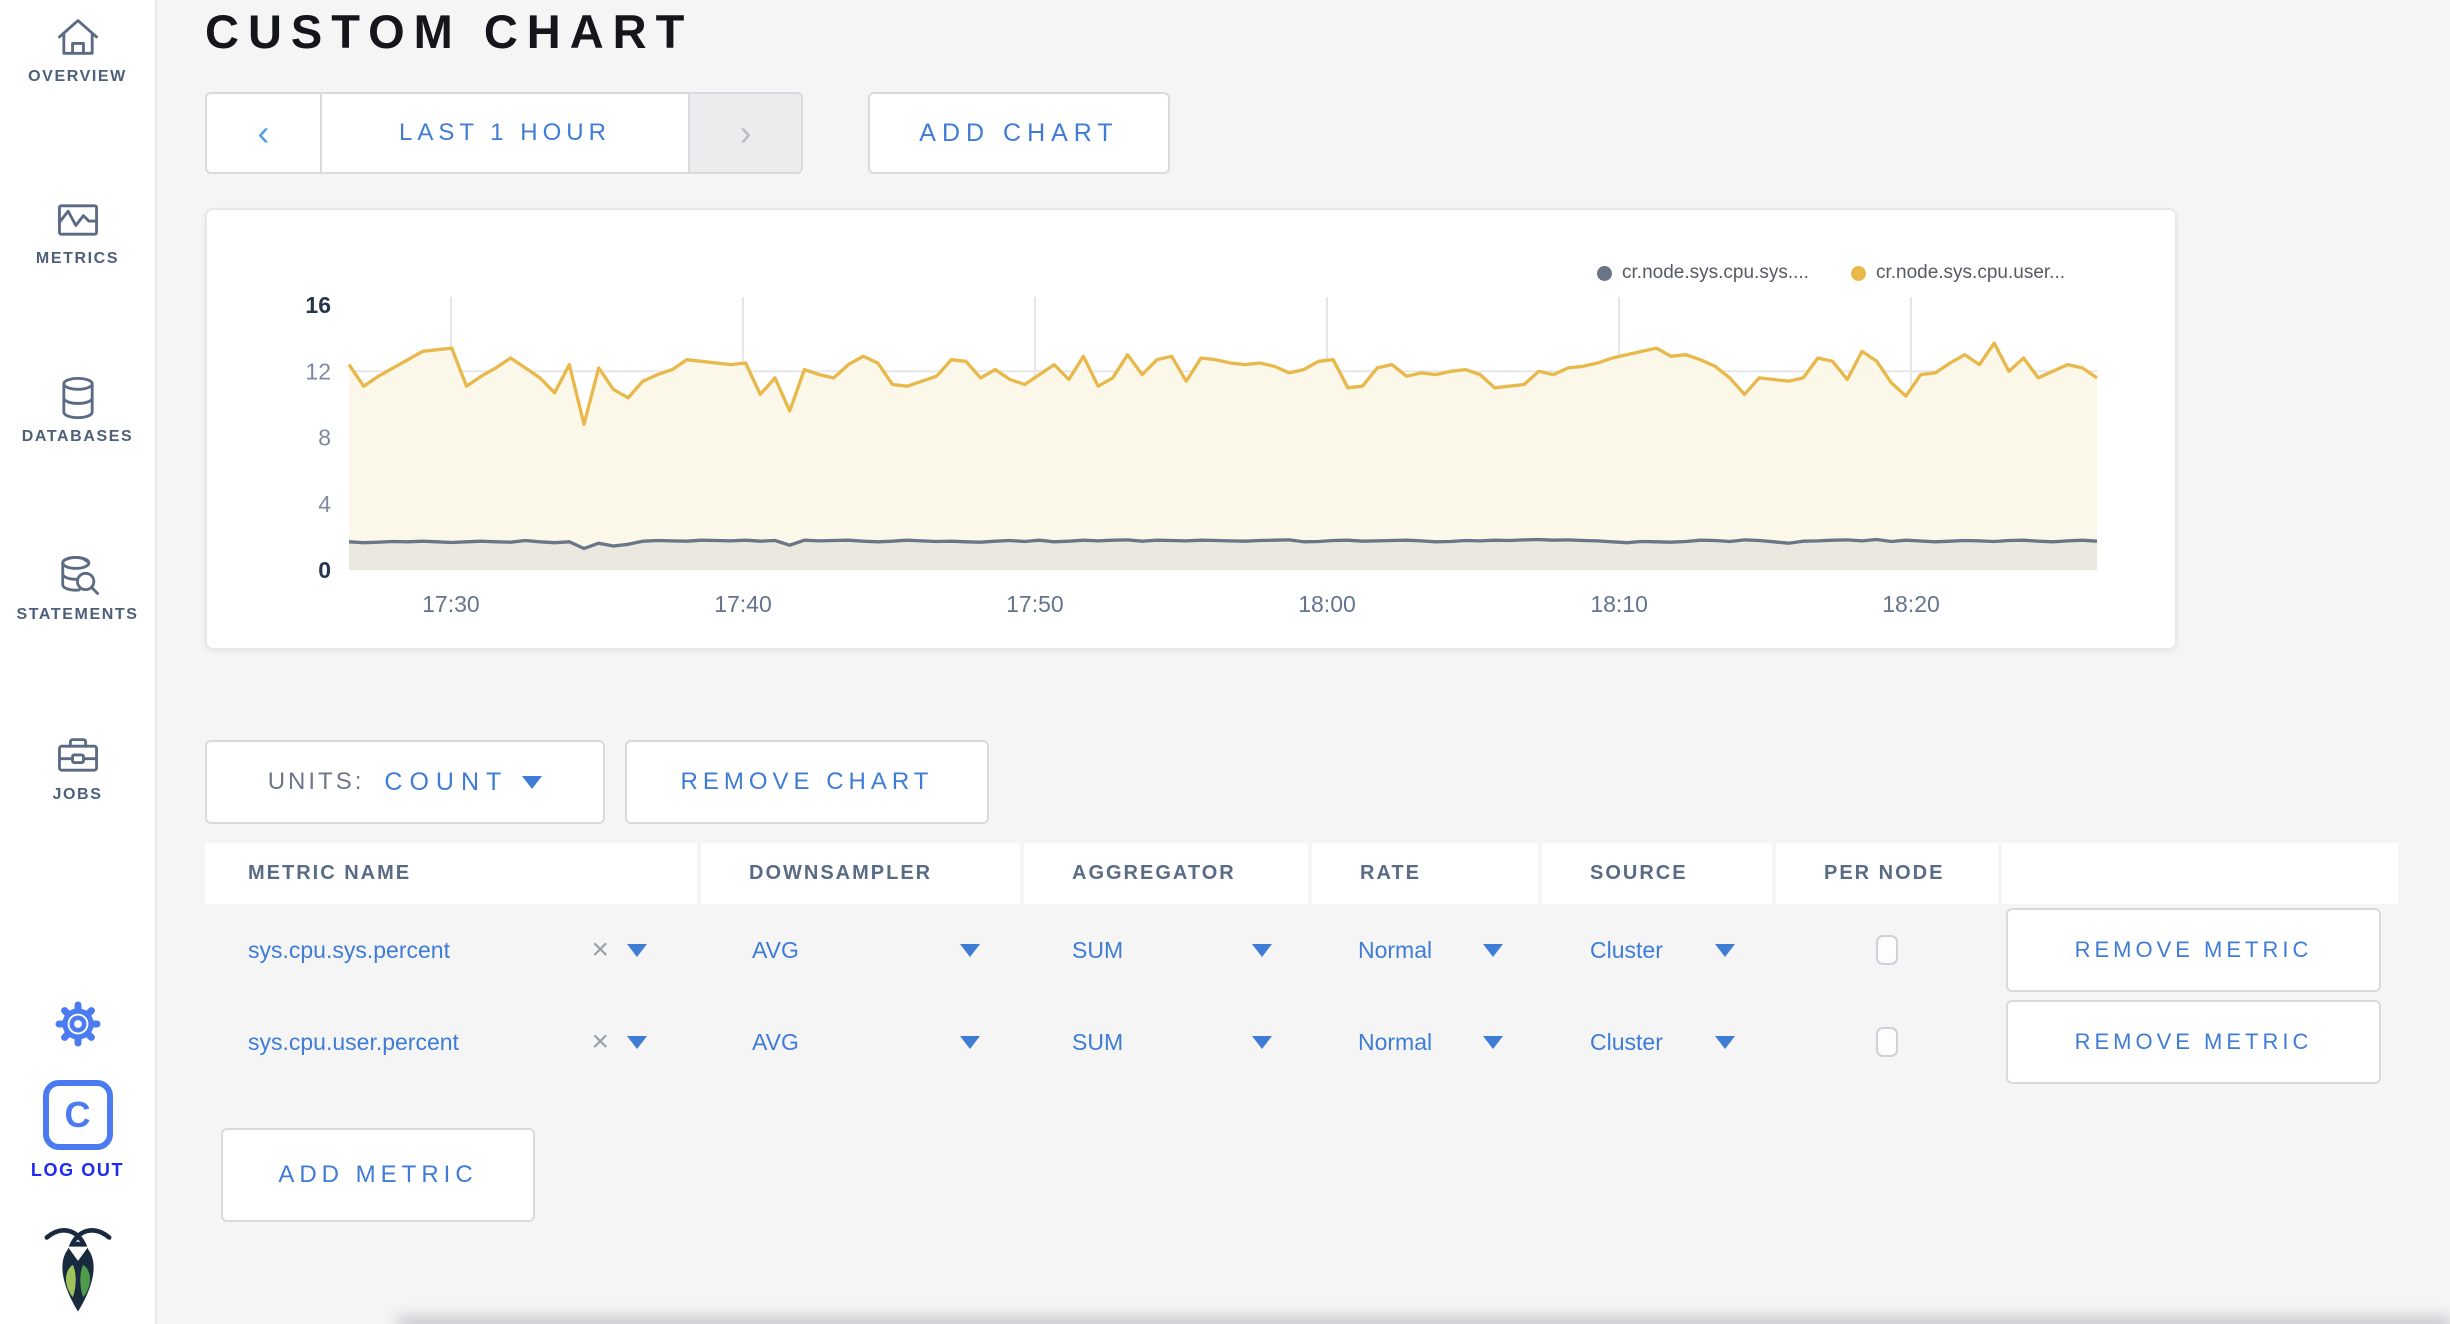 This screenshot has height=1324, width=2450. Describe the element at coordinates (77, 794) in the screenshot. I see `sidebar-item-label: JOBS` at that location.